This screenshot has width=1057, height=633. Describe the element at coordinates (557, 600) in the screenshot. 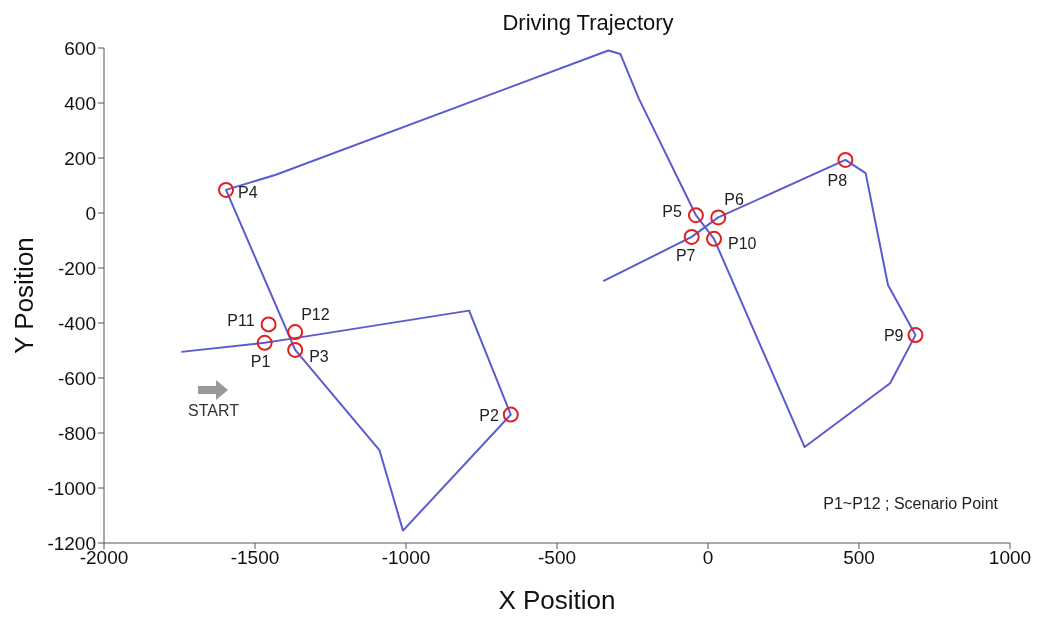

I see `x-axis-title: X Position` at that location.